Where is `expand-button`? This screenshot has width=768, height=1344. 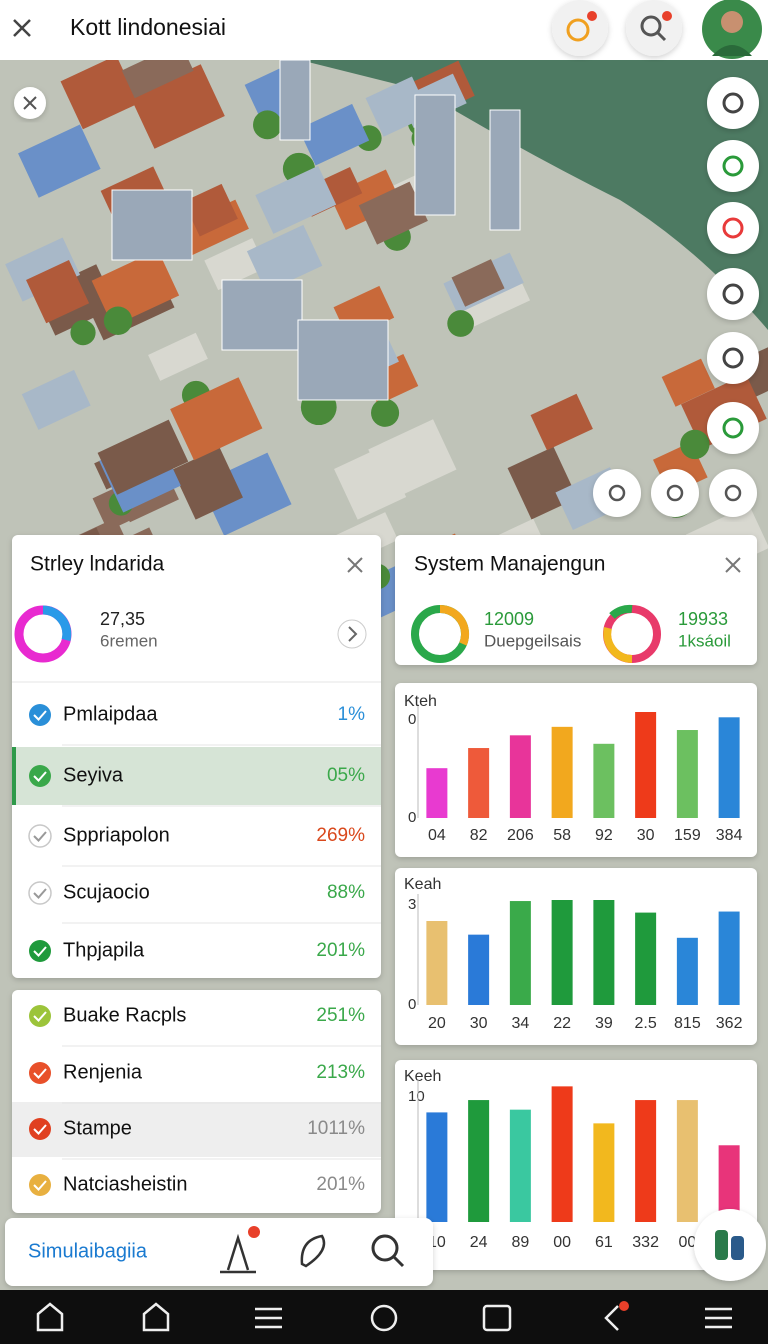 expand-button is located at coordinates (352, 634).